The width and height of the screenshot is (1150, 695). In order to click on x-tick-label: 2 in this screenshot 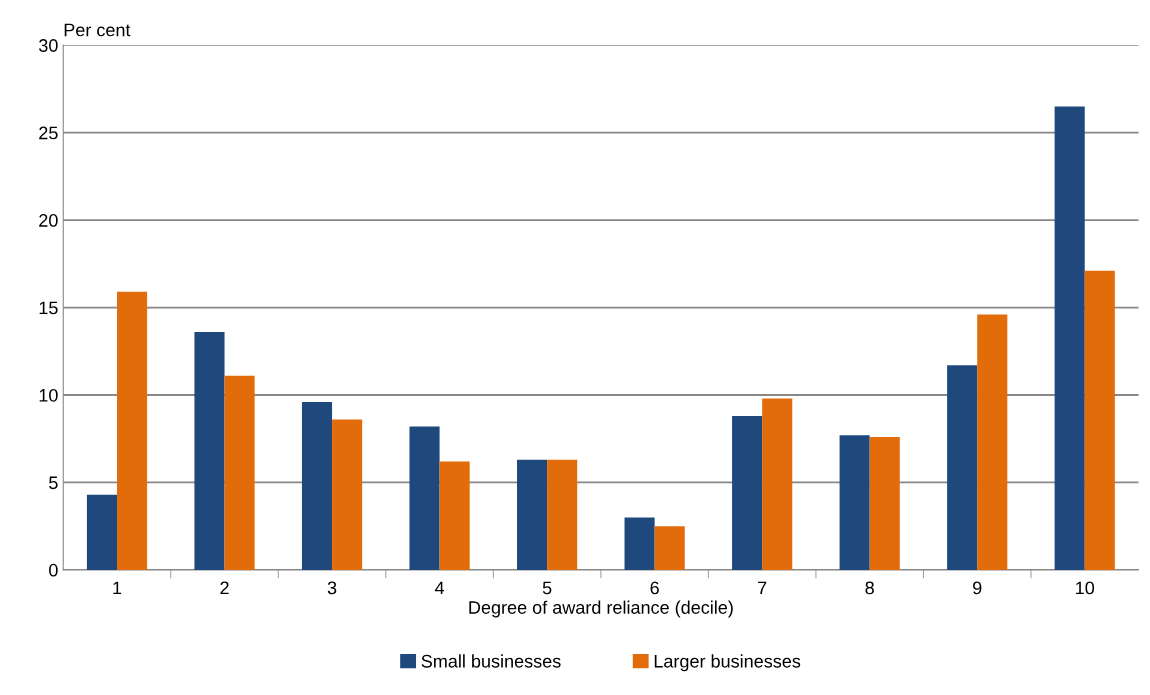, I will do `click(224, 588)`.